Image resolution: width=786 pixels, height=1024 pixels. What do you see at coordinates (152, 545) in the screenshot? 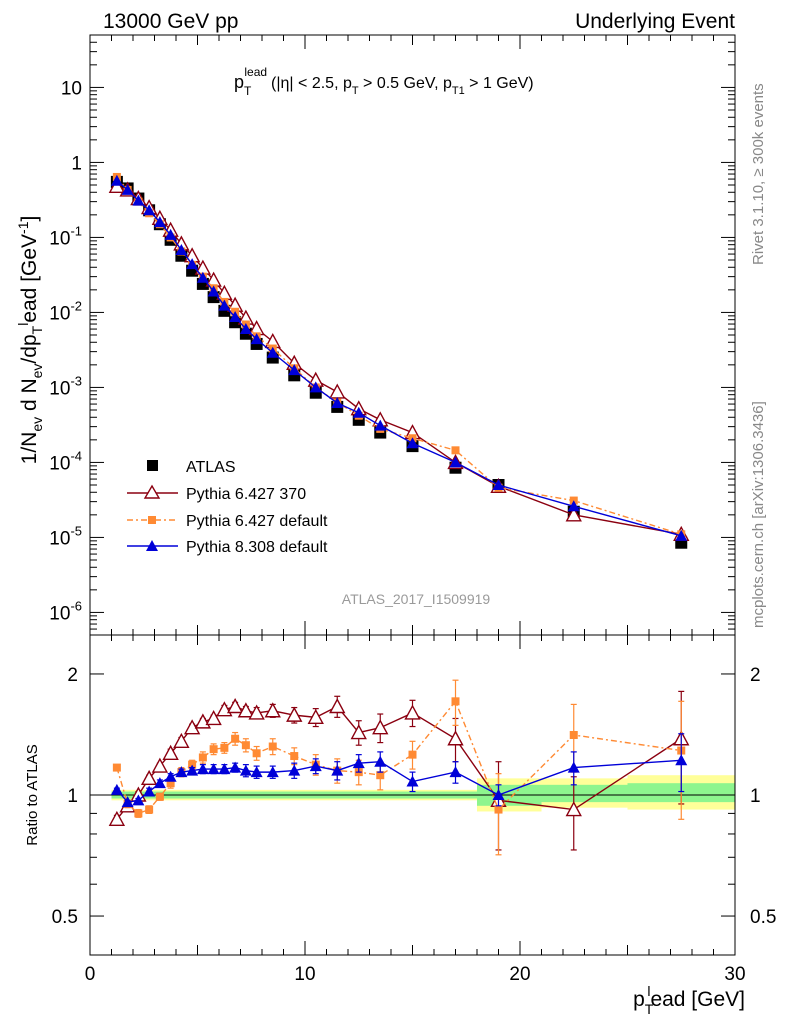
I see `legend-pythia8-marker` at bounding box center [152, 545].